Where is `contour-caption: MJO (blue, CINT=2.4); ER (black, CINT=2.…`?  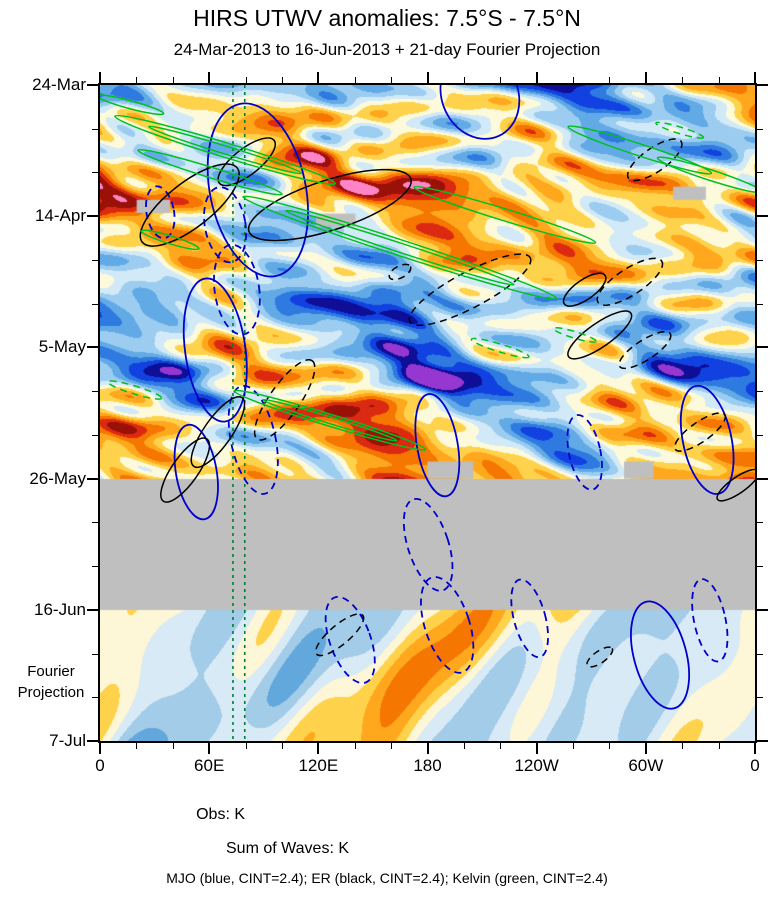 contour-caption: MJO (blue, CINT=2.4); ER (black, CINT=2.… is located at coordinates (387, 878).